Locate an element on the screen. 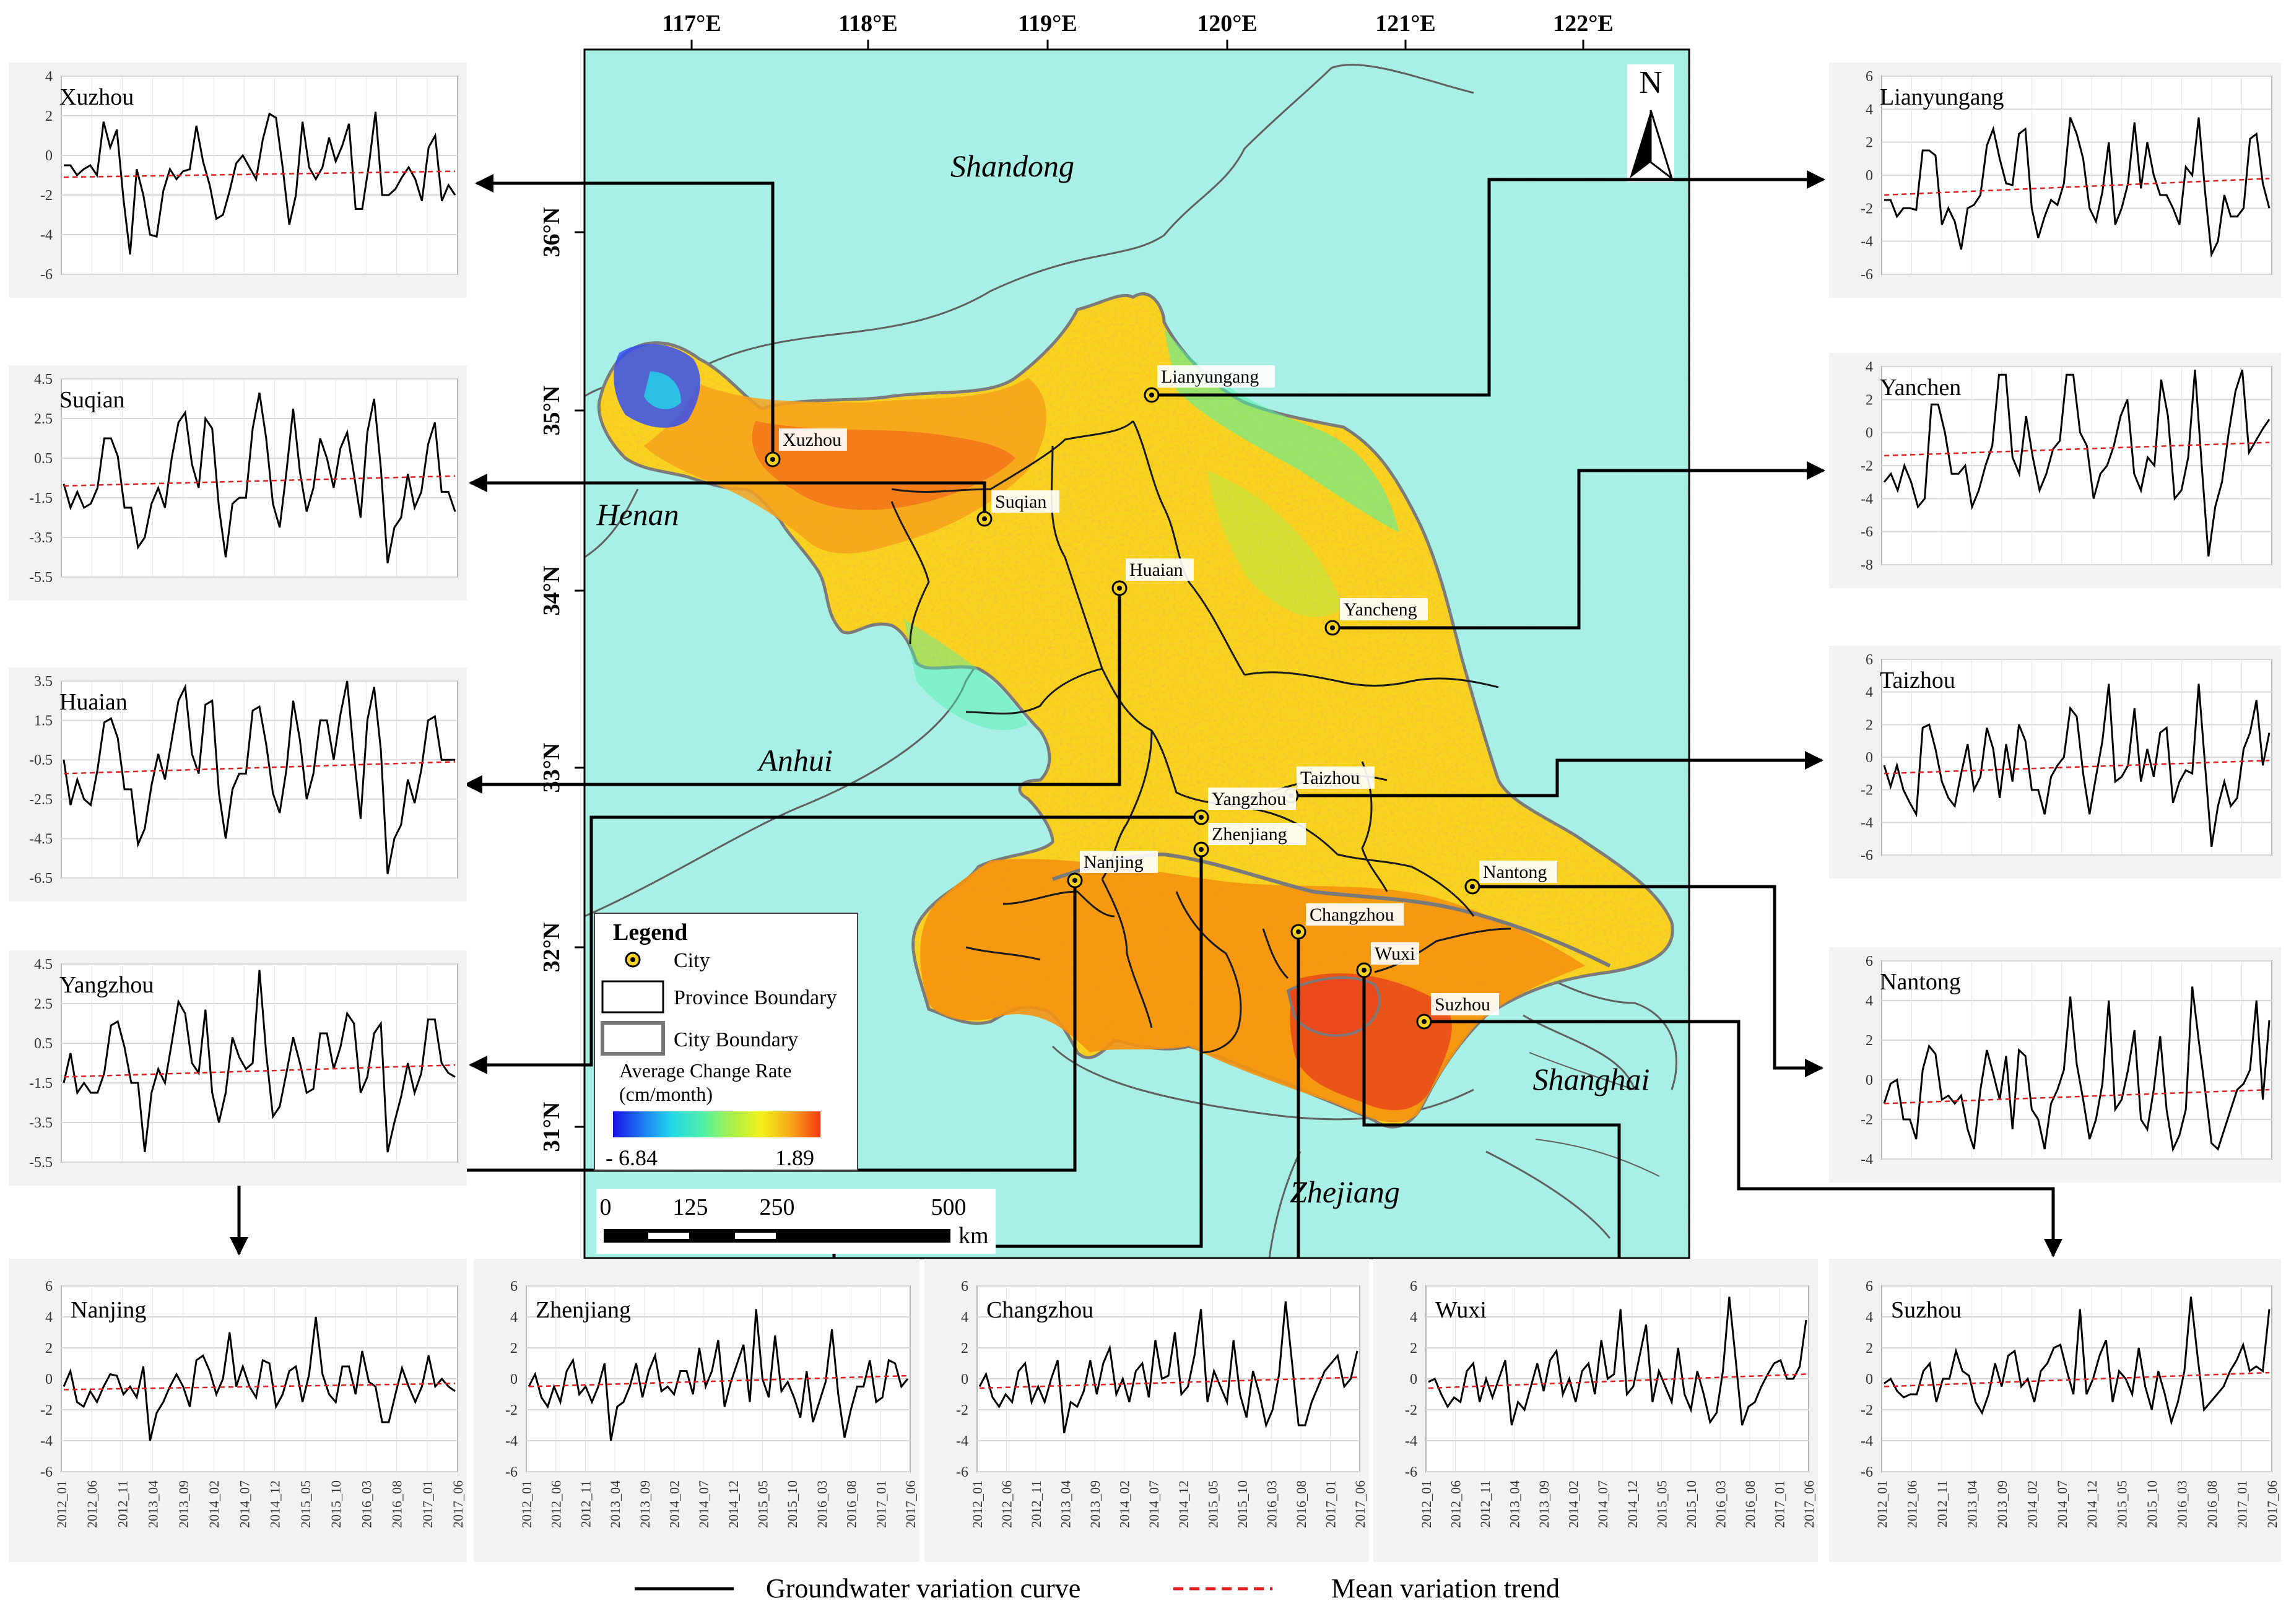  city-label: Changzhou is located at coordinates (1352, 915).